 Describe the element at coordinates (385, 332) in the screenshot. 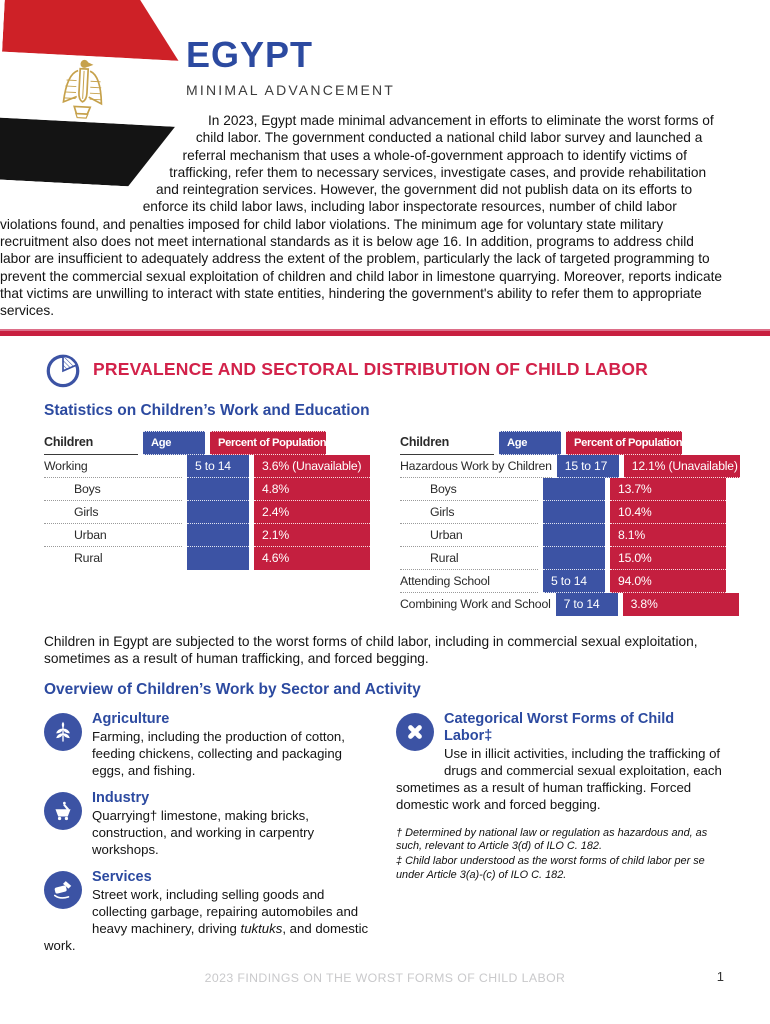

I see `red-divider` at that location.